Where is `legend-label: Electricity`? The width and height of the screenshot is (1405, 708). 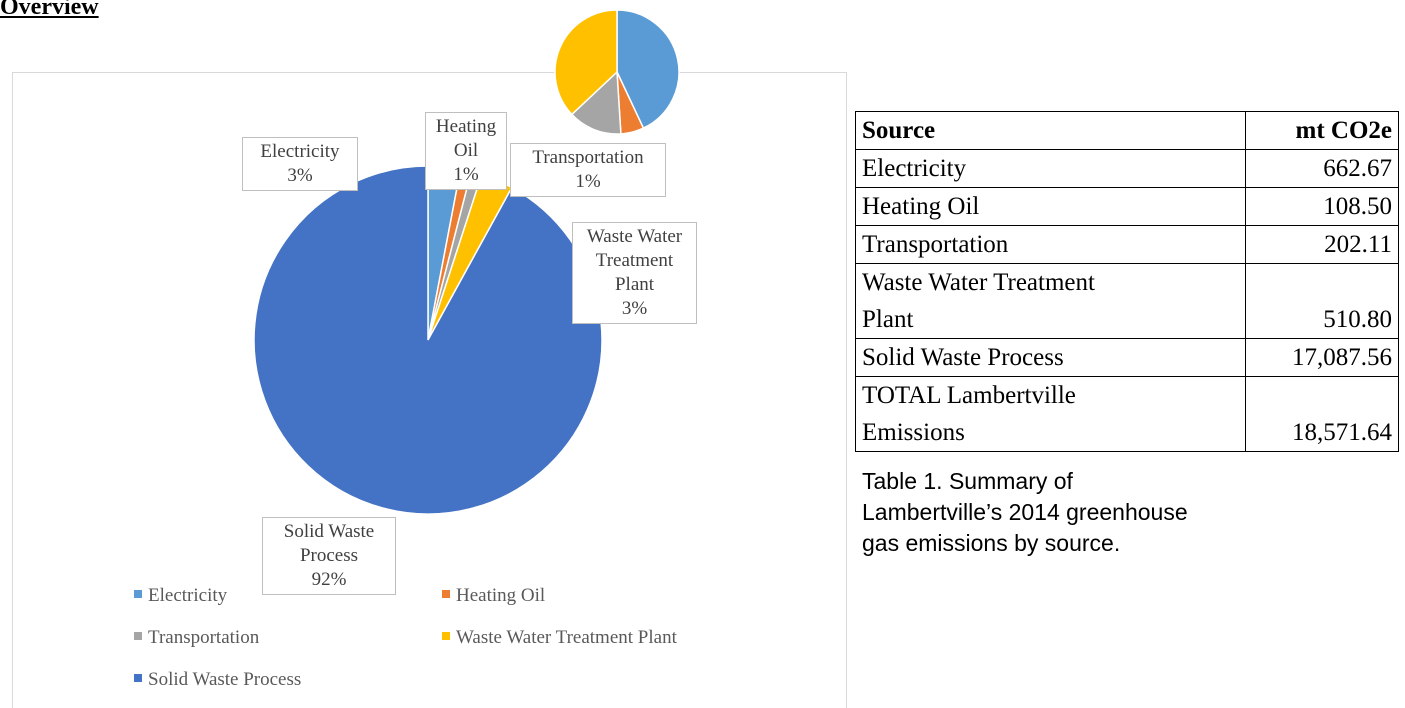
legend-label: Electricity is located at coordinates (188, 595).